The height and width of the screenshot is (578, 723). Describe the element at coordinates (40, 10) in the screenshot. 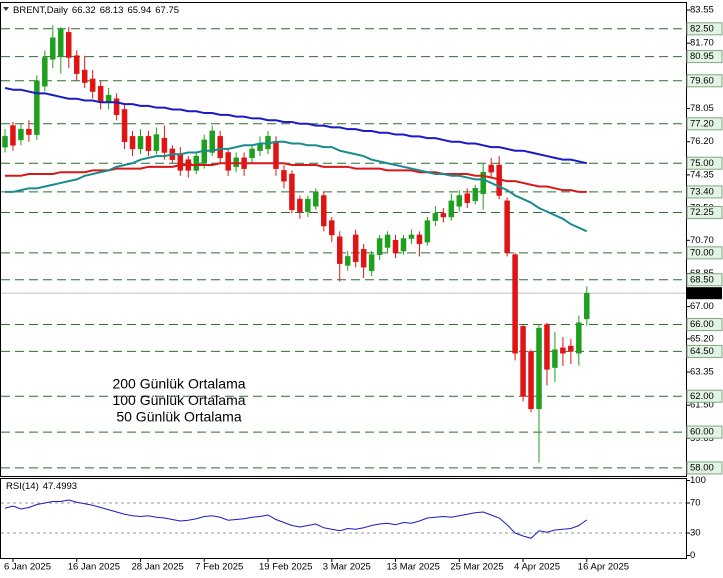

I see `symbol-title: BRENT,Daily` at that location.